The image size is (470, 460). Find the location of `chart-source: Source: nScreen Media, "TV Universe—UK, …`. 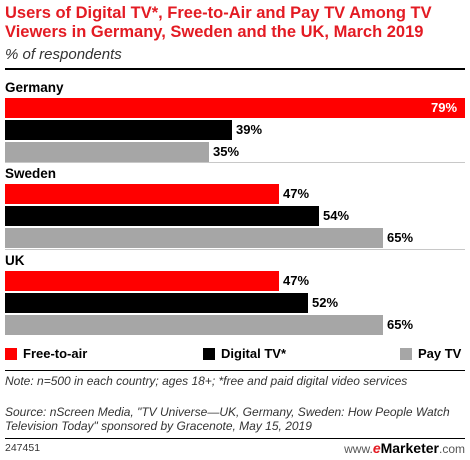

chart-source: Source: nScreen Media, "TV Universe—UK, … is located at coordinates (227, 419).